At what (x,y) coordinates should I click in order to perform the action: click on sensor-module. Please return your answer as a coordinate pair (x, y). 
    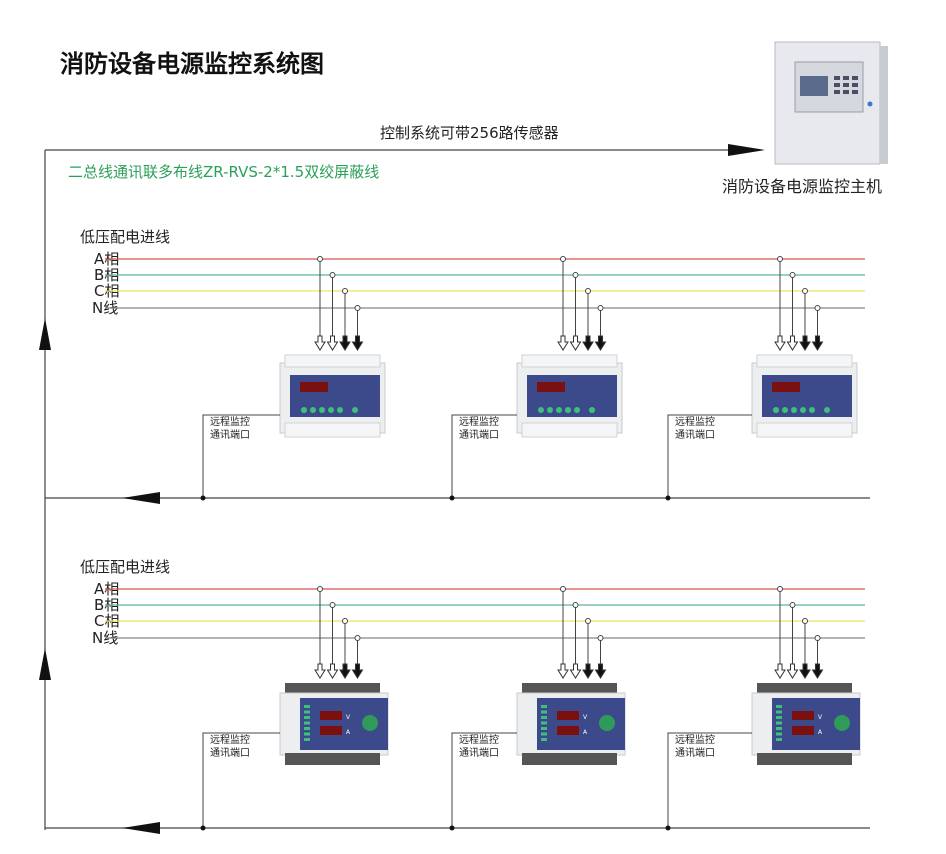
    Looking at the image, I should click on (332, 396).